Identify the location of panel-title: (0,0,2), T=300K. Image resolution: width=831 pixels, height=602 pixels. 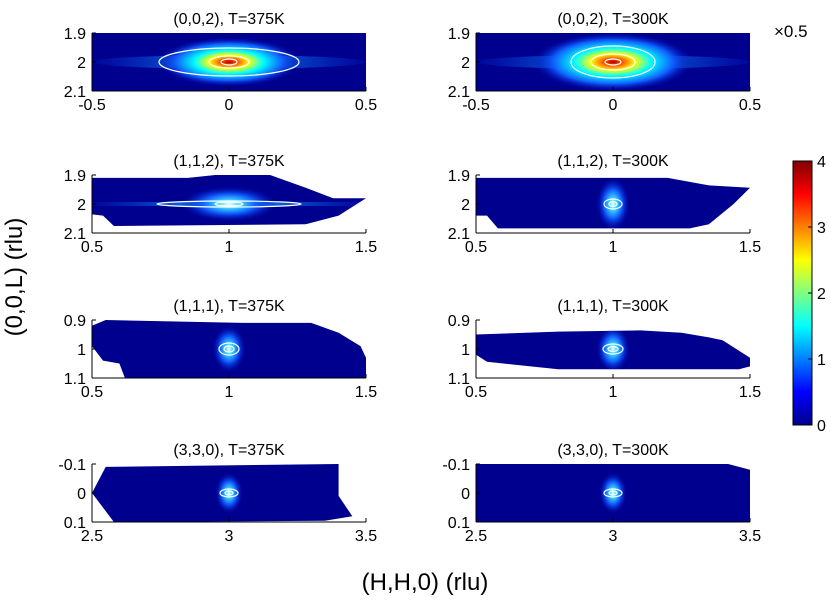
(613, 19).